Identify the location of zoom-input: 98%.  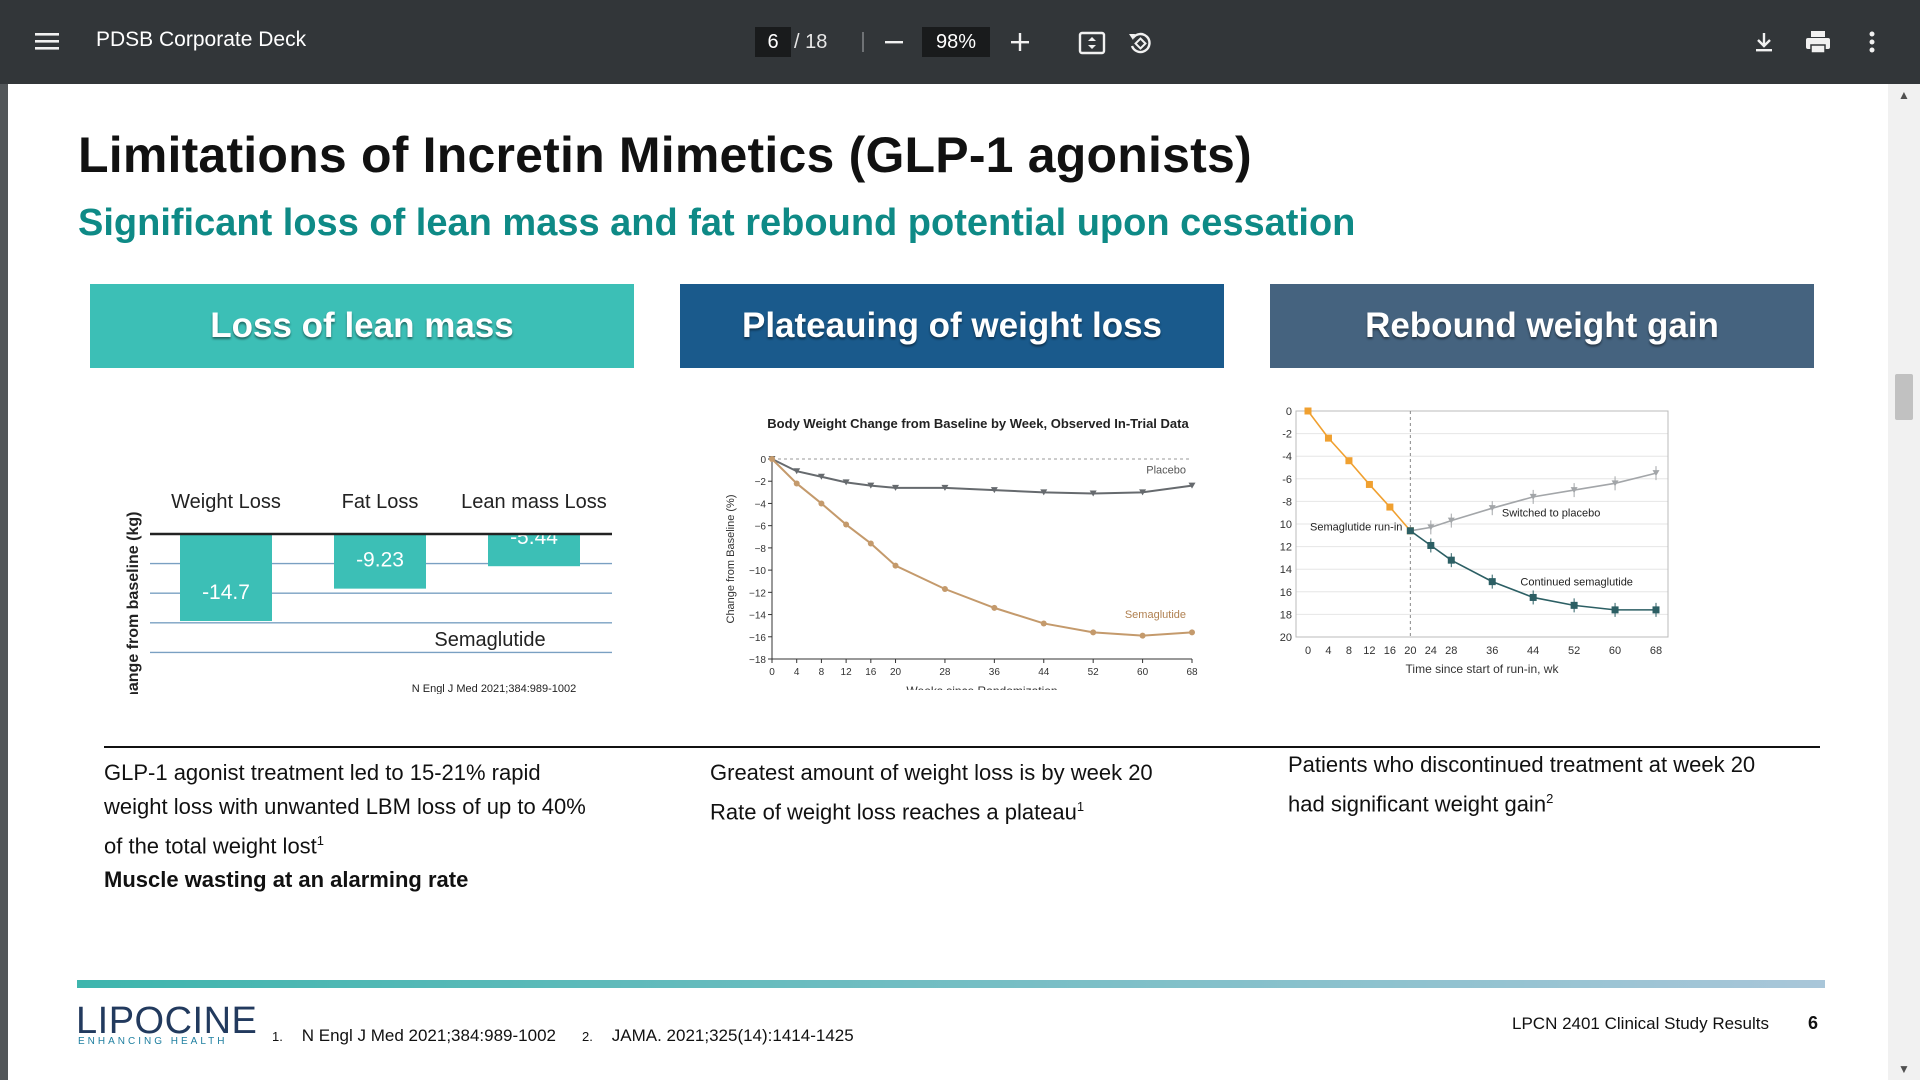
(956, 42).